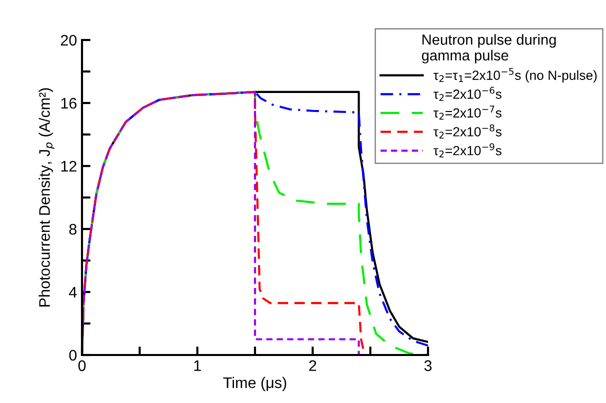  I want to click on y-tick-label: 20, so click(68, 40).